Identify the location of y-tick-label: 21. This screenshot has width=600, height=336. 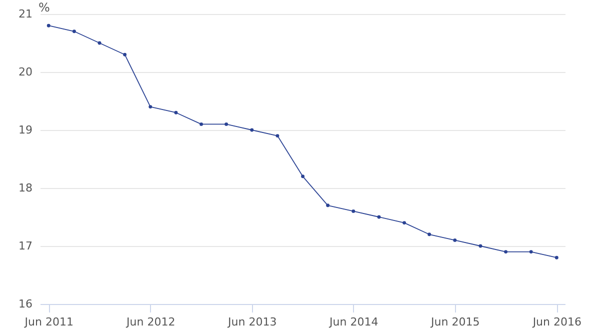
(25, 14).